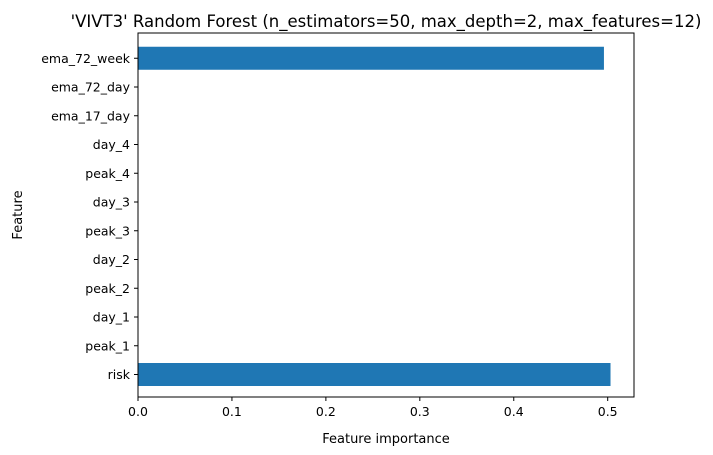  Describe the element at coordinates (386, 439) in the screenshot. I see `x-axis-label: Feature importance` at that location.